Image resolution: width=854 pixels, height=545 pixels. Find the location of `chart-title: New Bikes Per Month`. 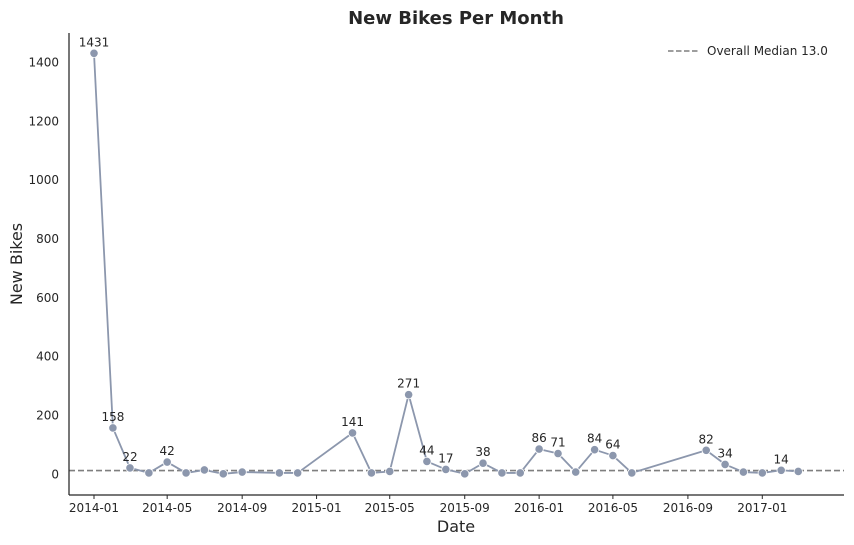

chart-title: New Bikes Per Month is located at coordinates (456, 18).